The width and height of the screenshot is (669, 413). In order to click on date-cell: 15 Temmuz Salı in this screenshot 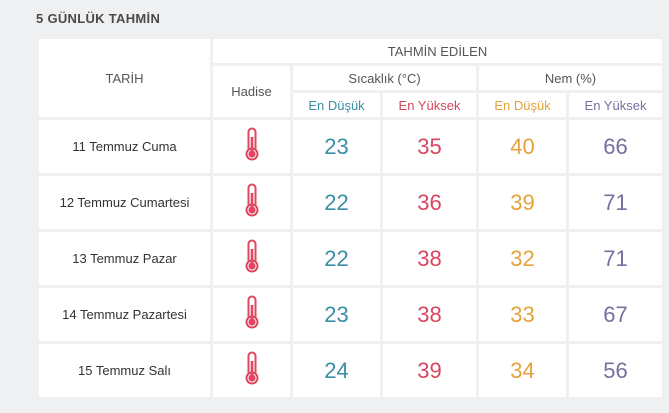, I will do `click(124, 370)`.